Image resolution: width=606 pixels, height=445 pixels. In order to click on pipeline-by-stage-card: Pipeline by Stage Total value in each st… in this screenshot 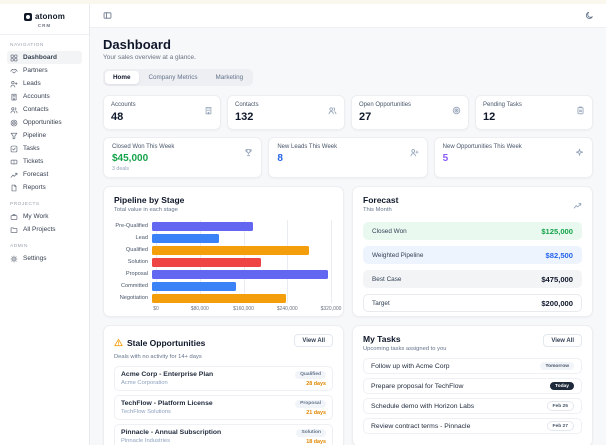, I will do `click(223, 251)`.